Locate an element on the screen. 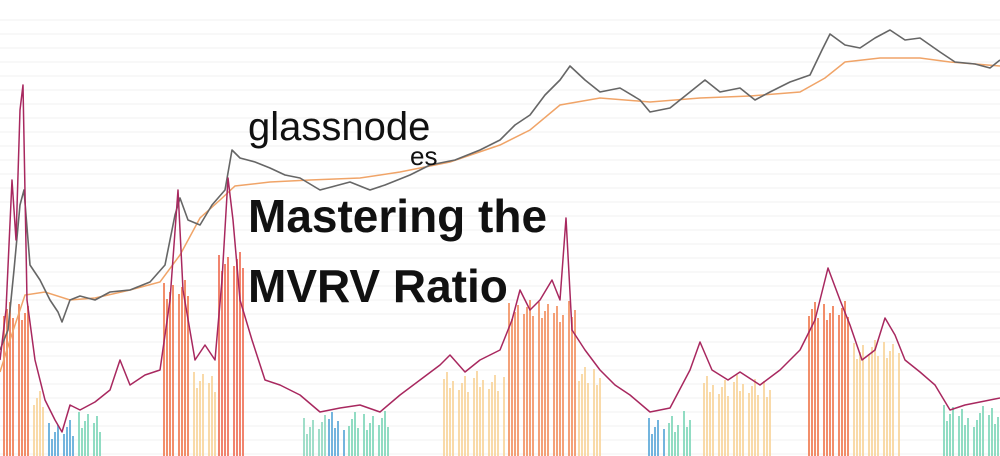 This screenshot has width=1000, height=456. title-line: Mastering the is located at coordinates (397, 216).